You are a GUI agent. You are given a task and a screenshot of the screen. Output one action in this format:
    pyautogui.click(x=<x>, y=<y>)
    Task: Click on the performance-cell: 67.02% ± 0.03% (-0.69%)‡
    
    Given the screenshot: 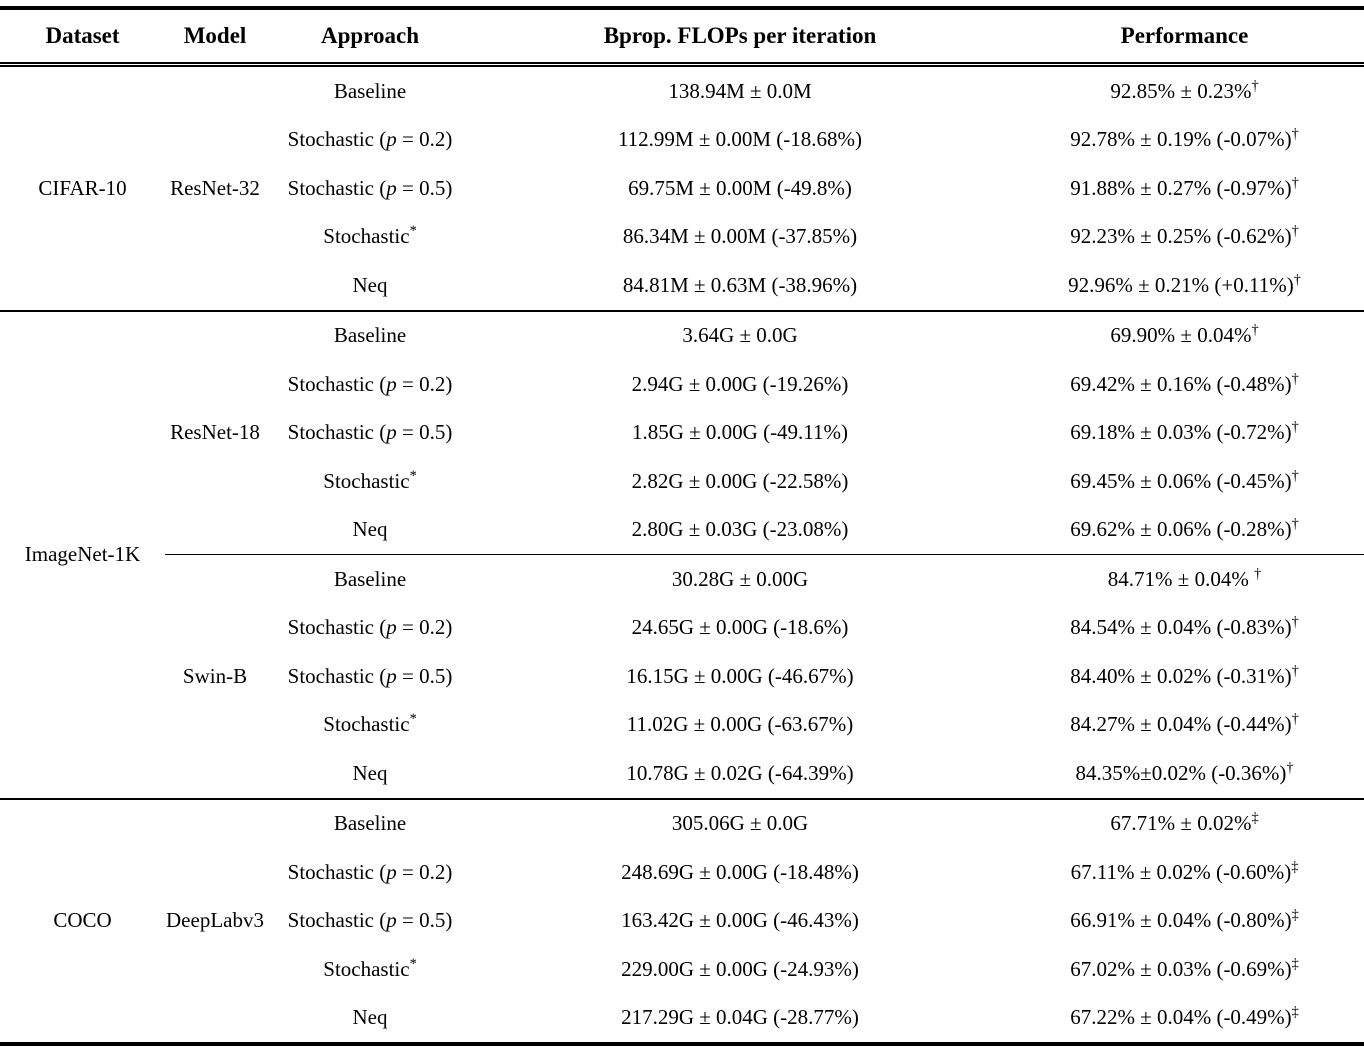 What is the action you would take?
    pyautogui.click(x=1184, y=968)
    